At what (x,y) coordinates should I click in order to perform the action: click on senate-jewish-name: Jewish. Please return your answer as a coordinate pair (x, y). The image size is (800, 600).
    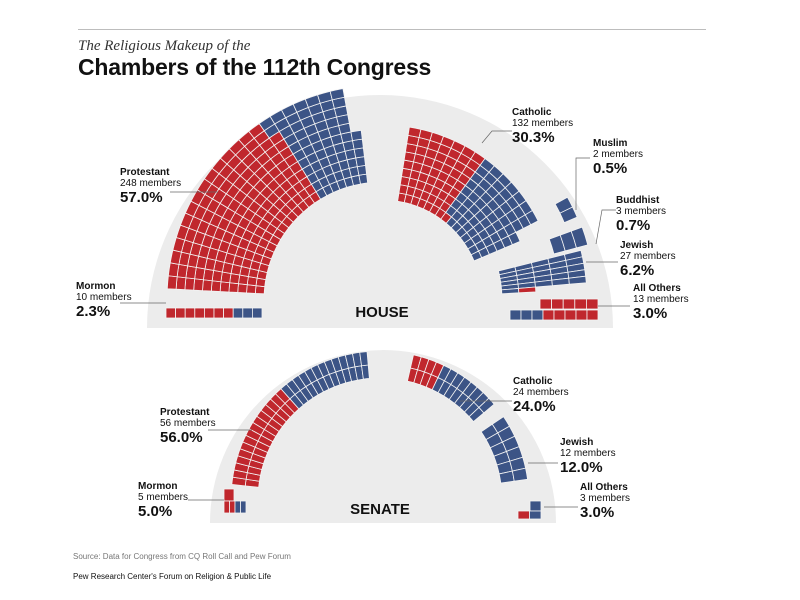
    Looking at the image, I should click on (577, 442).